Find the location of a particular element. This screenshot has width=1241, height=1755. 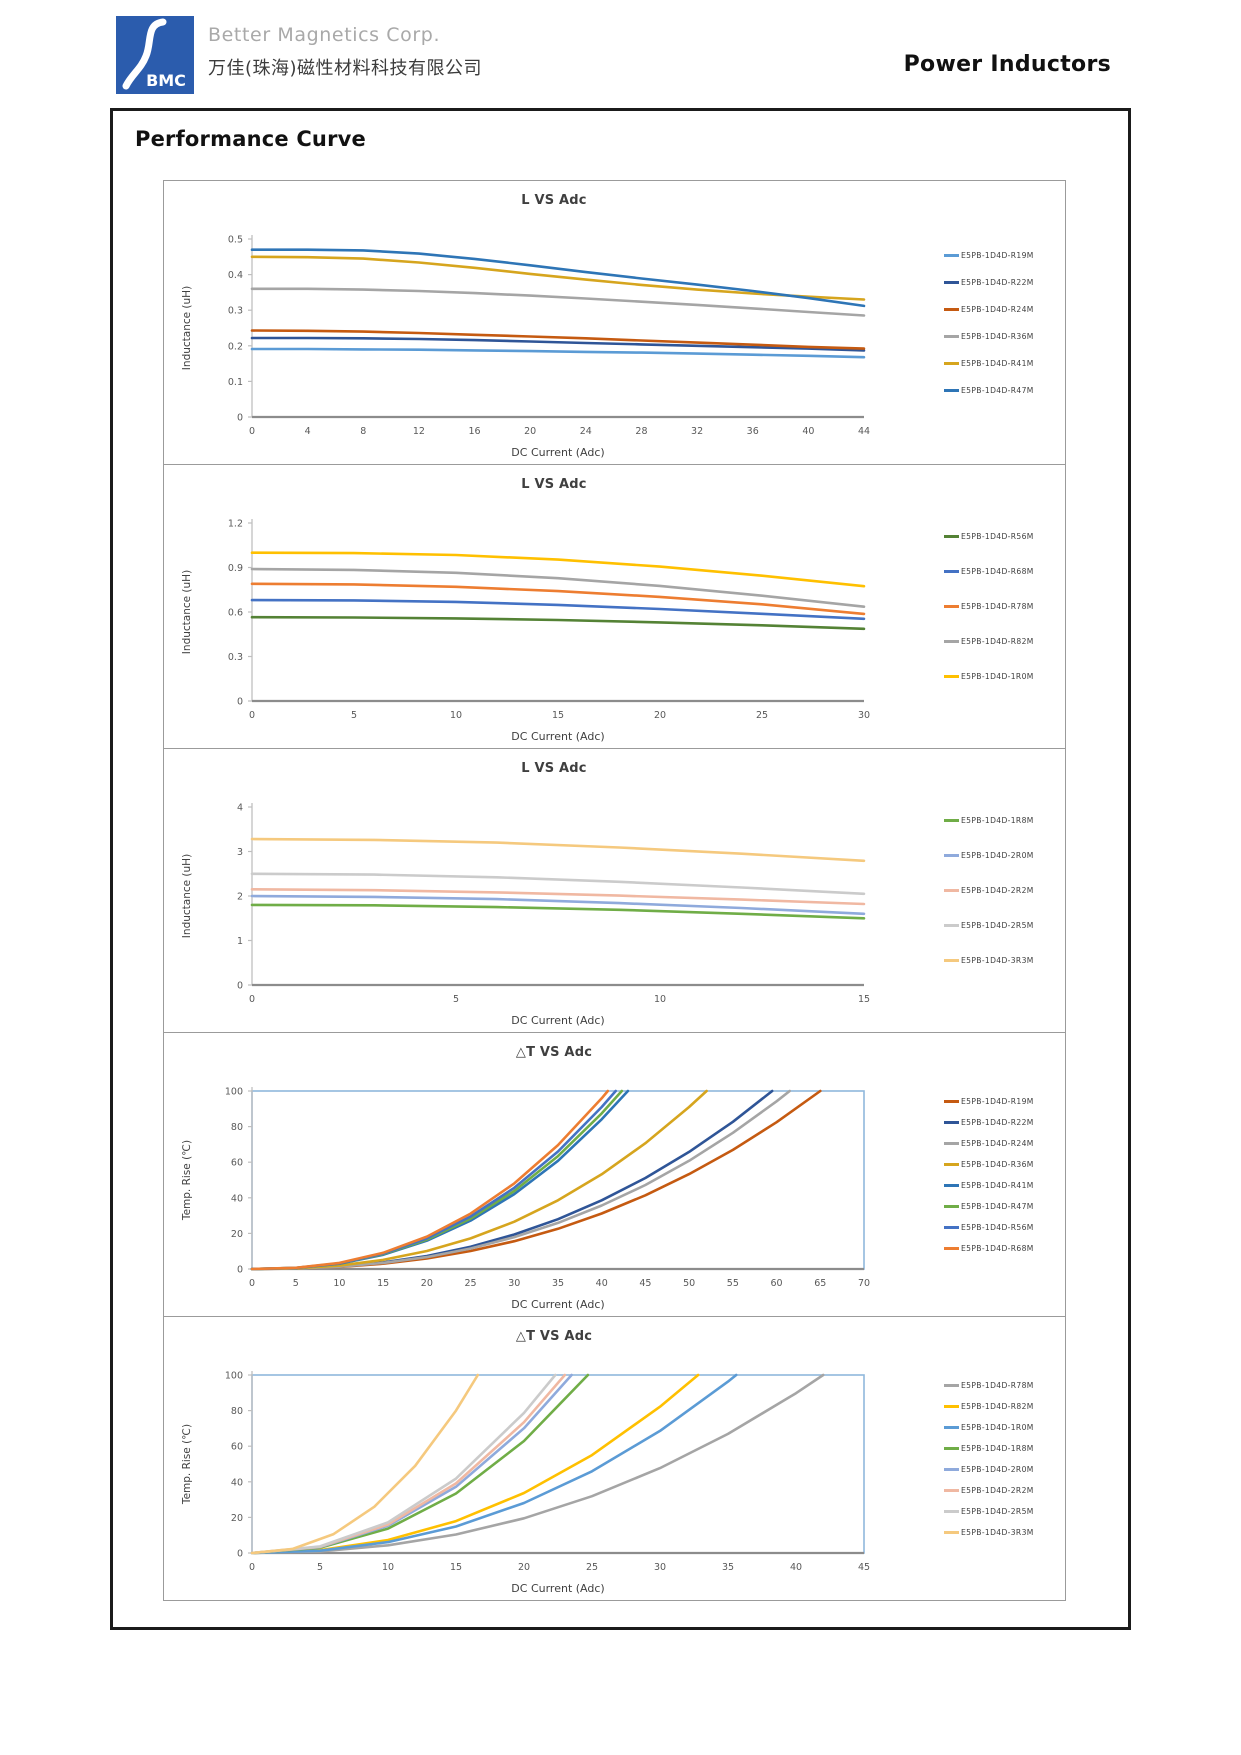

x-tick-label: 40 is located at coordinates (602, 1283).